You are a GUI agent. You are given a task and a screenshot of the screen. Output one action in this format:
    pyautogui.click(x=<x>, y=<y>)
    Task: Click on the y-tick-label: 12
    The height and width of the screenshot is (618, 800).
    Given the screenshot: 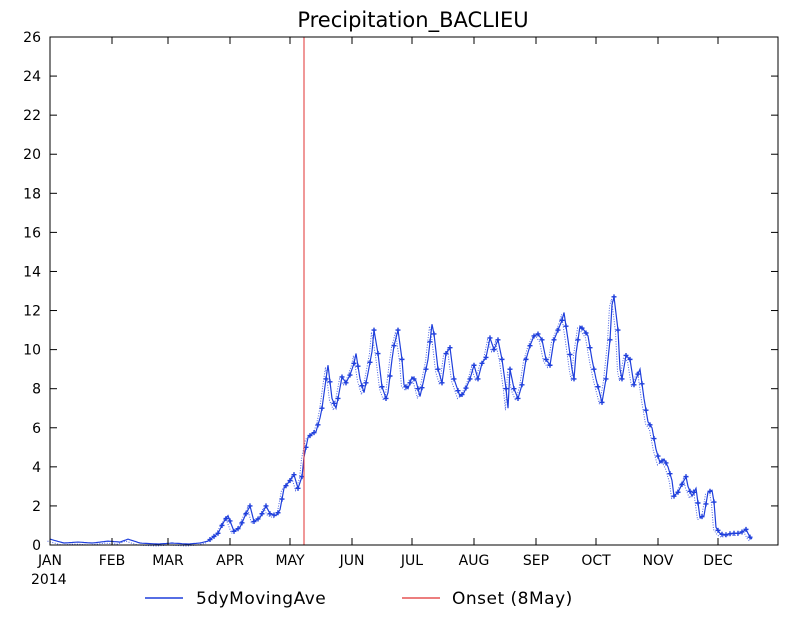 What is the action you would take?
    pyautogui.click(x=32, y=312)
    